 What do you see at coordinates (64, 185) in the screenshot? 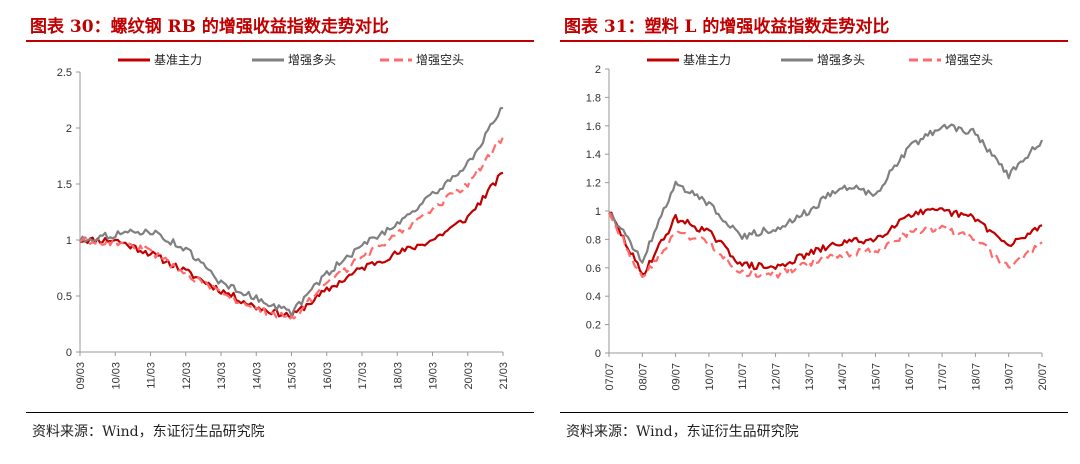
I see `y-tick-label: 1.5` at bounding box center [64, 185].